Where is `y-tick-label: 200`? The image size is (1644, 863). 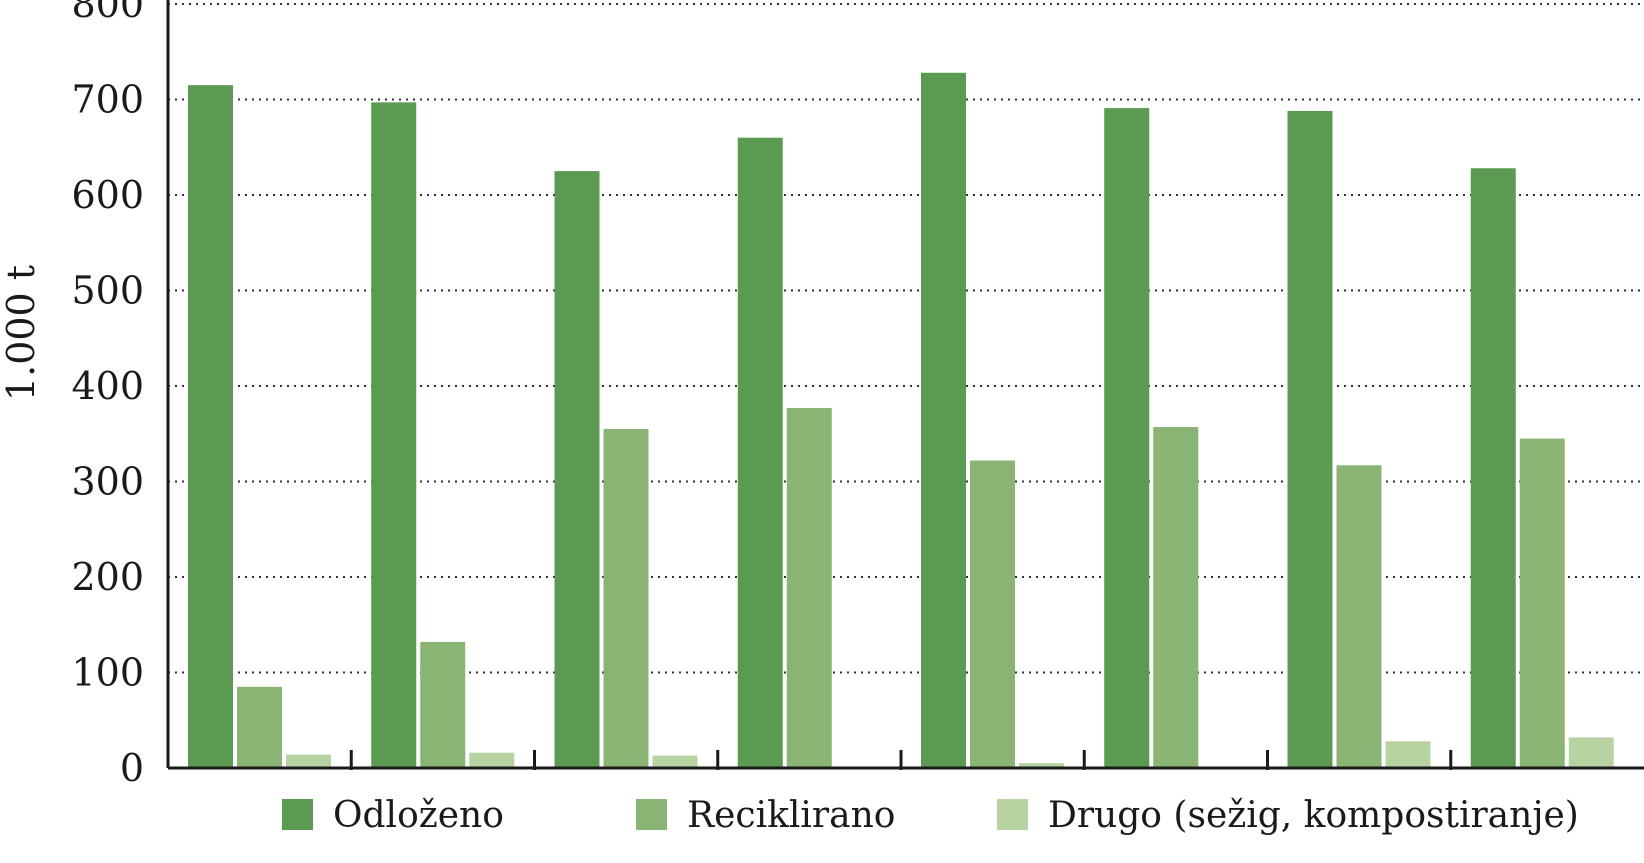 y-tick-label: 200 is located at coordinates (107, 577).